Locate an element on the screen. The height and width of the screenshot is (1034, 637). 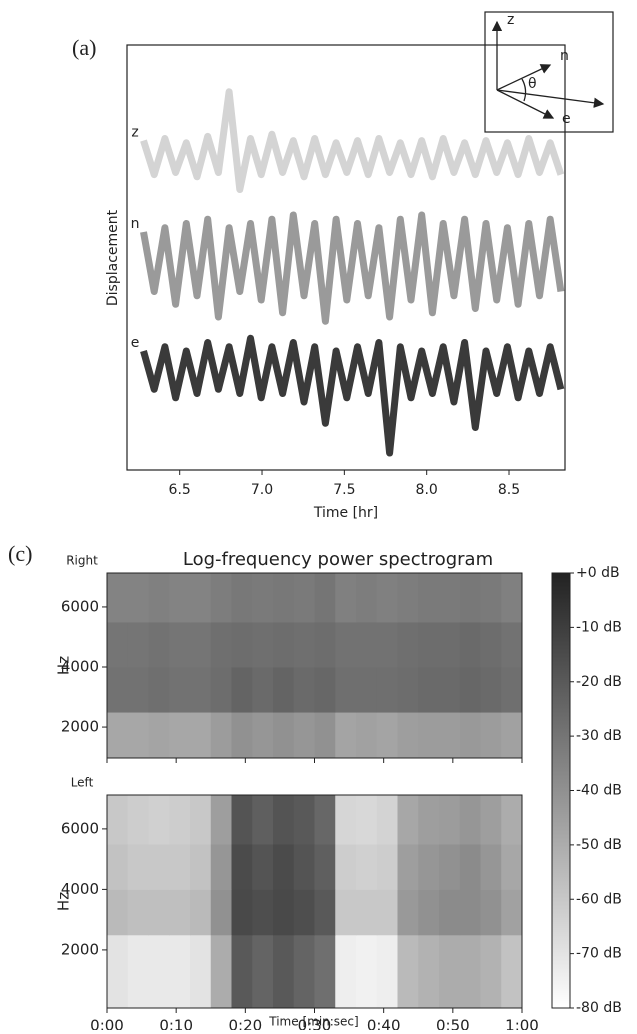
x-tick-label: 6.5 is located at coordinates (180, 490).